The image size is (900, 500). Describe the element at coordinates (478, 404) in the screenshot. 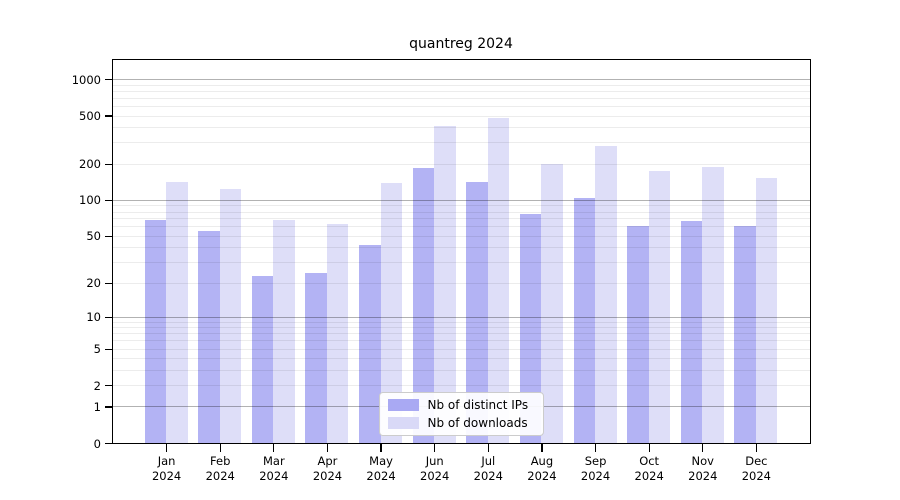

I see `legend-label-distinct-ips: Nb of distinct IPs` at that location.